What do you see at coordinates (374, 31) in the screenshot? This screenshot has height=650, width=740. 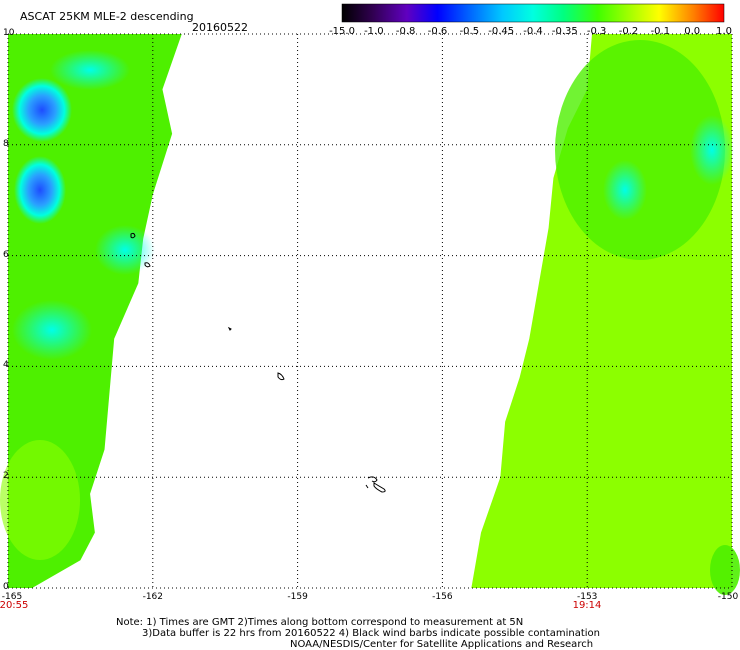 I see `colorbar-tick-label: -1.0` at bounding box center [374, 31].